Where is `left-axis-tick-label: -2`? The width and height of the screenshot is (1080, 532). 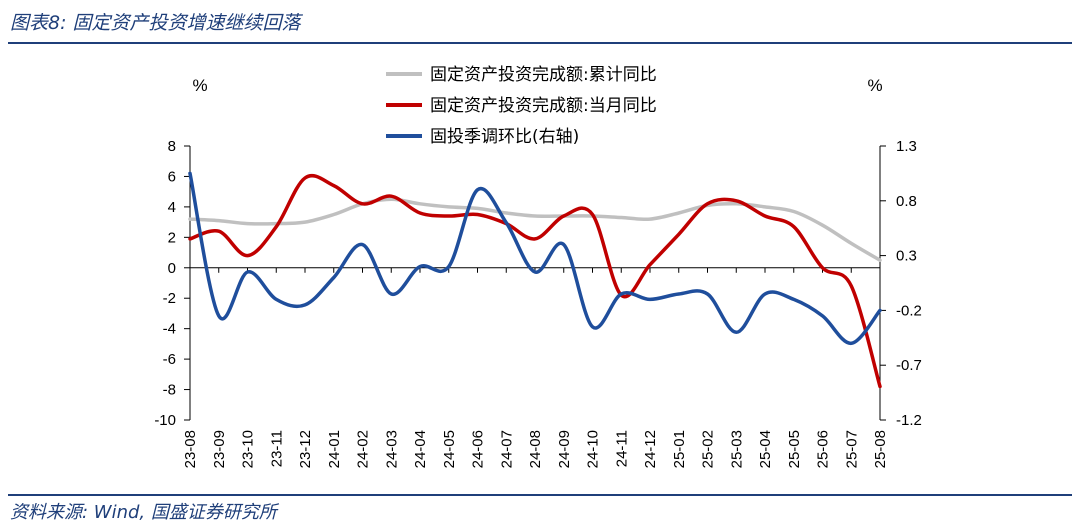
left-axis-tick-label: -2 is located at coordinates (169, 298).